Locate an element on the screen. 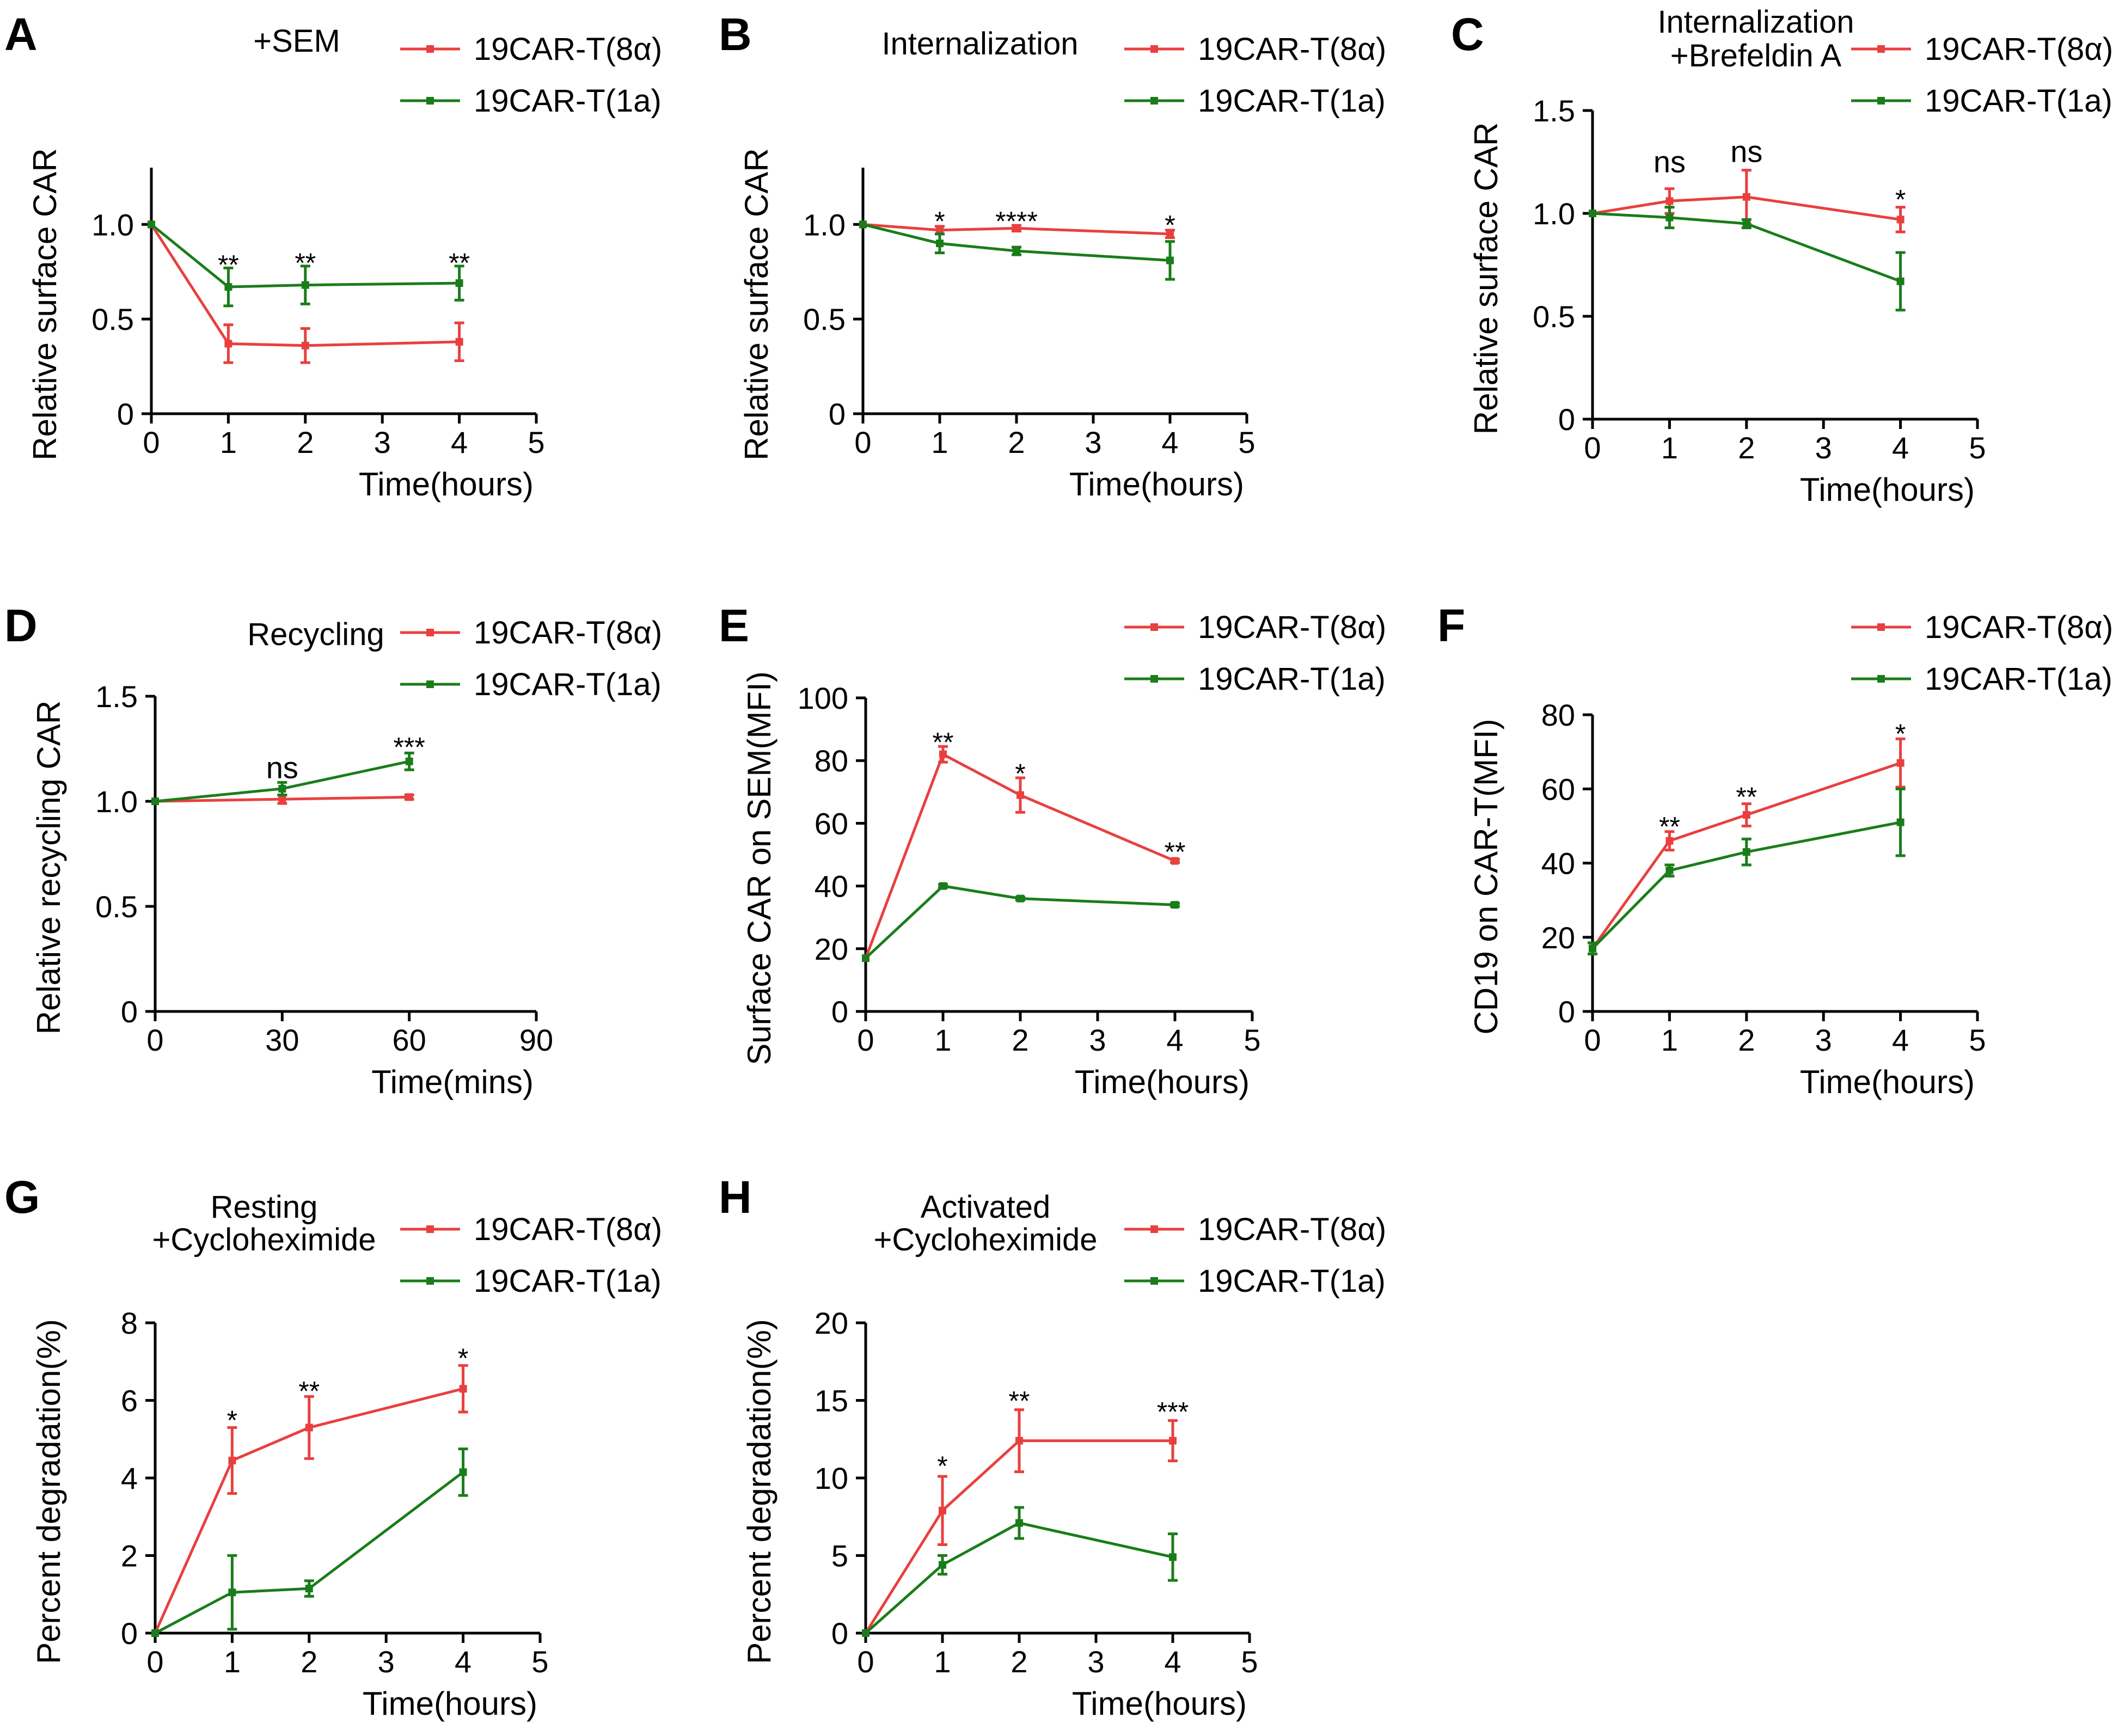  y-axis-label: Percent degradation(%) is located at coordinates (48, 1491).